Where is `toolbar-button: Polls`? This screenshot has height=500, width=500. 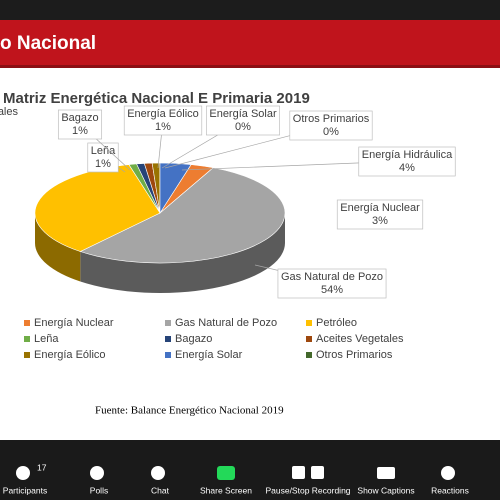 toolbar-button: Polls is located at coordinates (99, 480).